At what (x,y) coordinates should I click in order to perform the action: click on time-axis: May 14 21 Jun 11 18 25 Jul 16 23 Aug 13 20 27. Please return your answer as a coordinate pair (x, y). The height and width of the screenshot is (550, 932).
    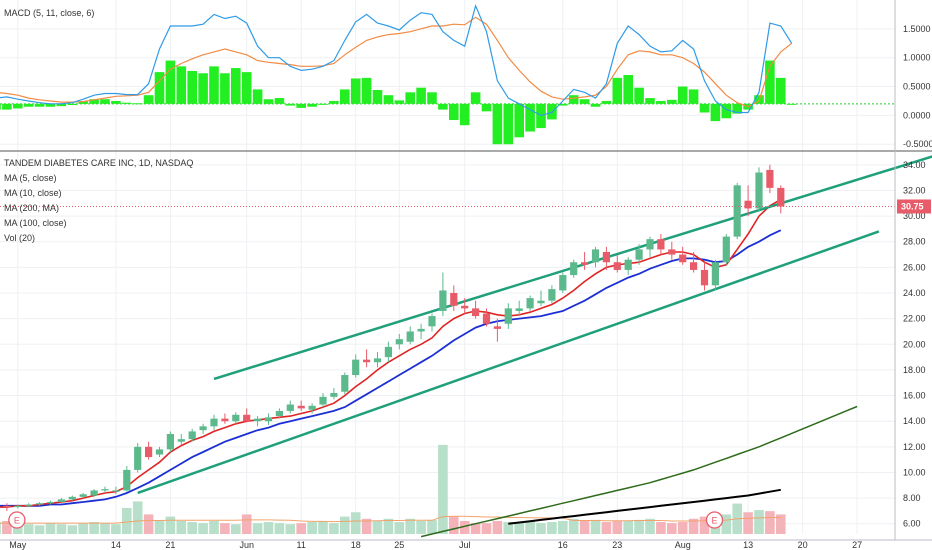
    Looking at the image, I should click on (466, 544).